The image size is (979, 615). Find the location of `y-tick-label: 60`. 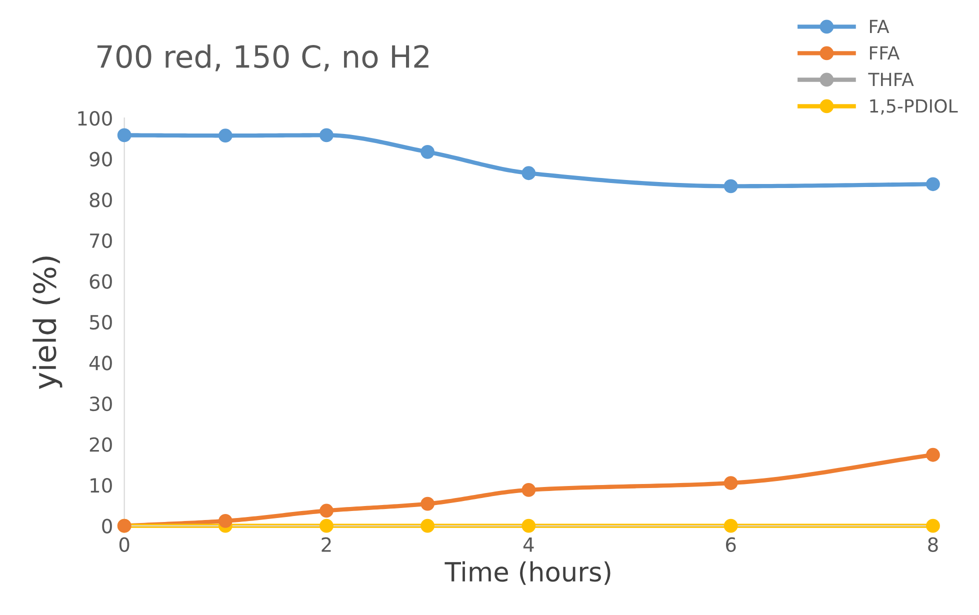

y-tick-label: 60 is located at coordinates (101, 281).